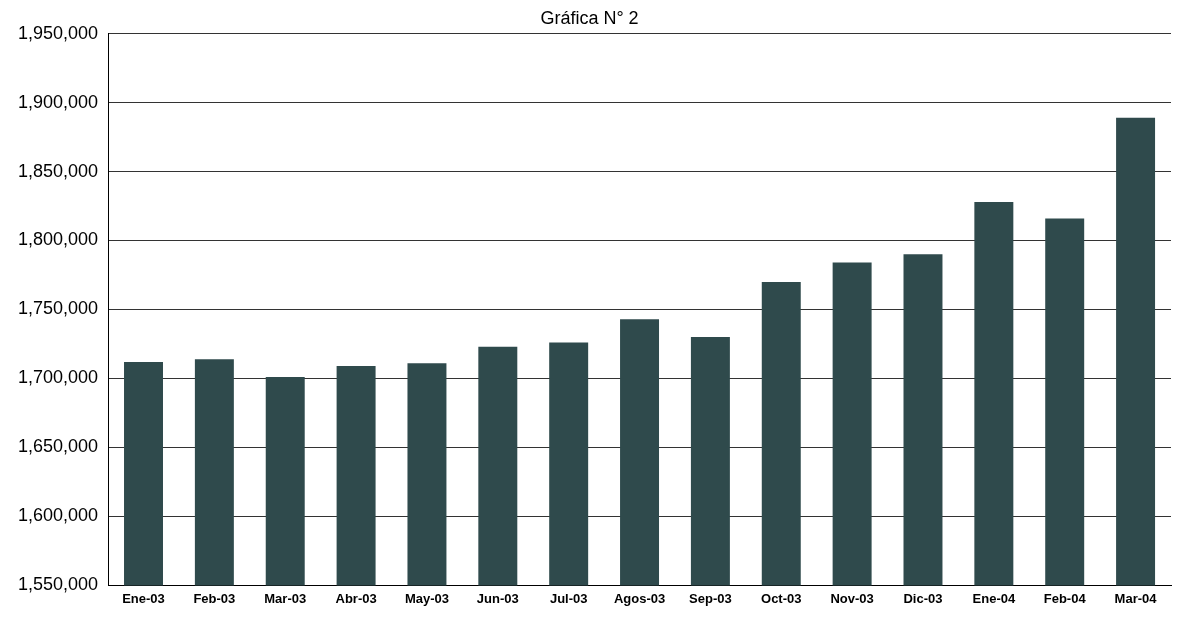 This screenshot has width=1185, height=621. Describe the element at coordinates (1065, 598) in the screenshot. I see `x-tick-label: Feb-04` at that location.